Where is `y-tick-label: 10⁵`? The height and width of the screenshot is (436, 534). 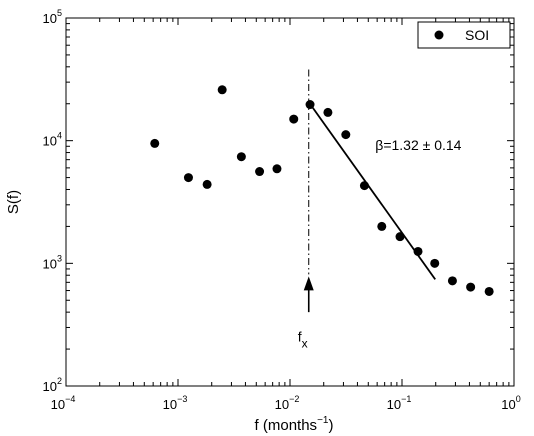
y-tick-label: 10⁵ is located at coordinates (52, 17).